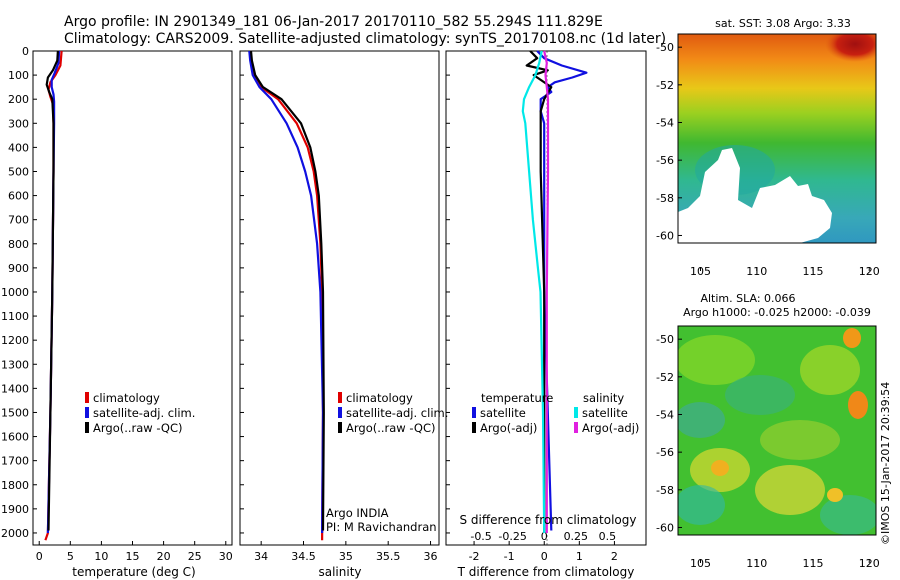 This screenshot has width=900, height=580. Describe the element at coordinates (226, 556) in the screenshot. I see `x-tick-label: 30` at that location.